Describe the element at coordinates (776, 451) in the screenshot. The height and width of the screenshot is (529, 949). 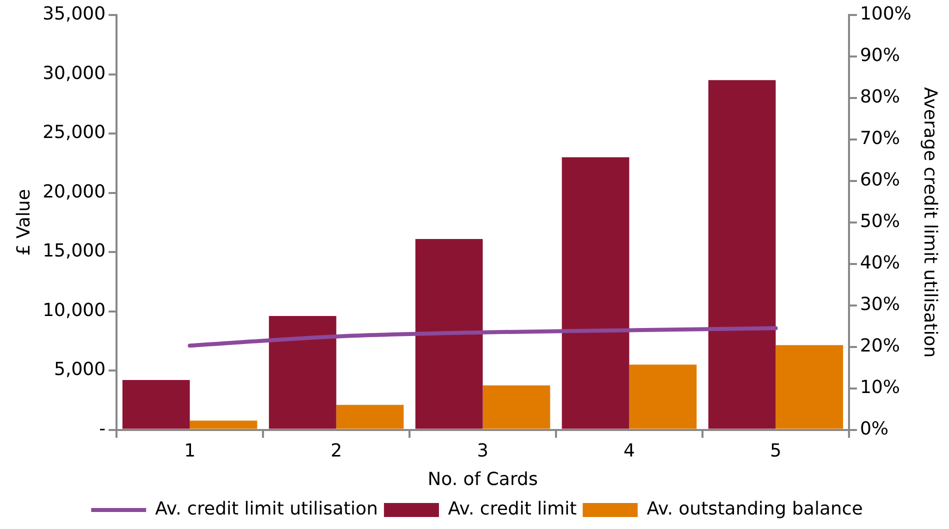
I see `x-tick-label: 5` at that location.